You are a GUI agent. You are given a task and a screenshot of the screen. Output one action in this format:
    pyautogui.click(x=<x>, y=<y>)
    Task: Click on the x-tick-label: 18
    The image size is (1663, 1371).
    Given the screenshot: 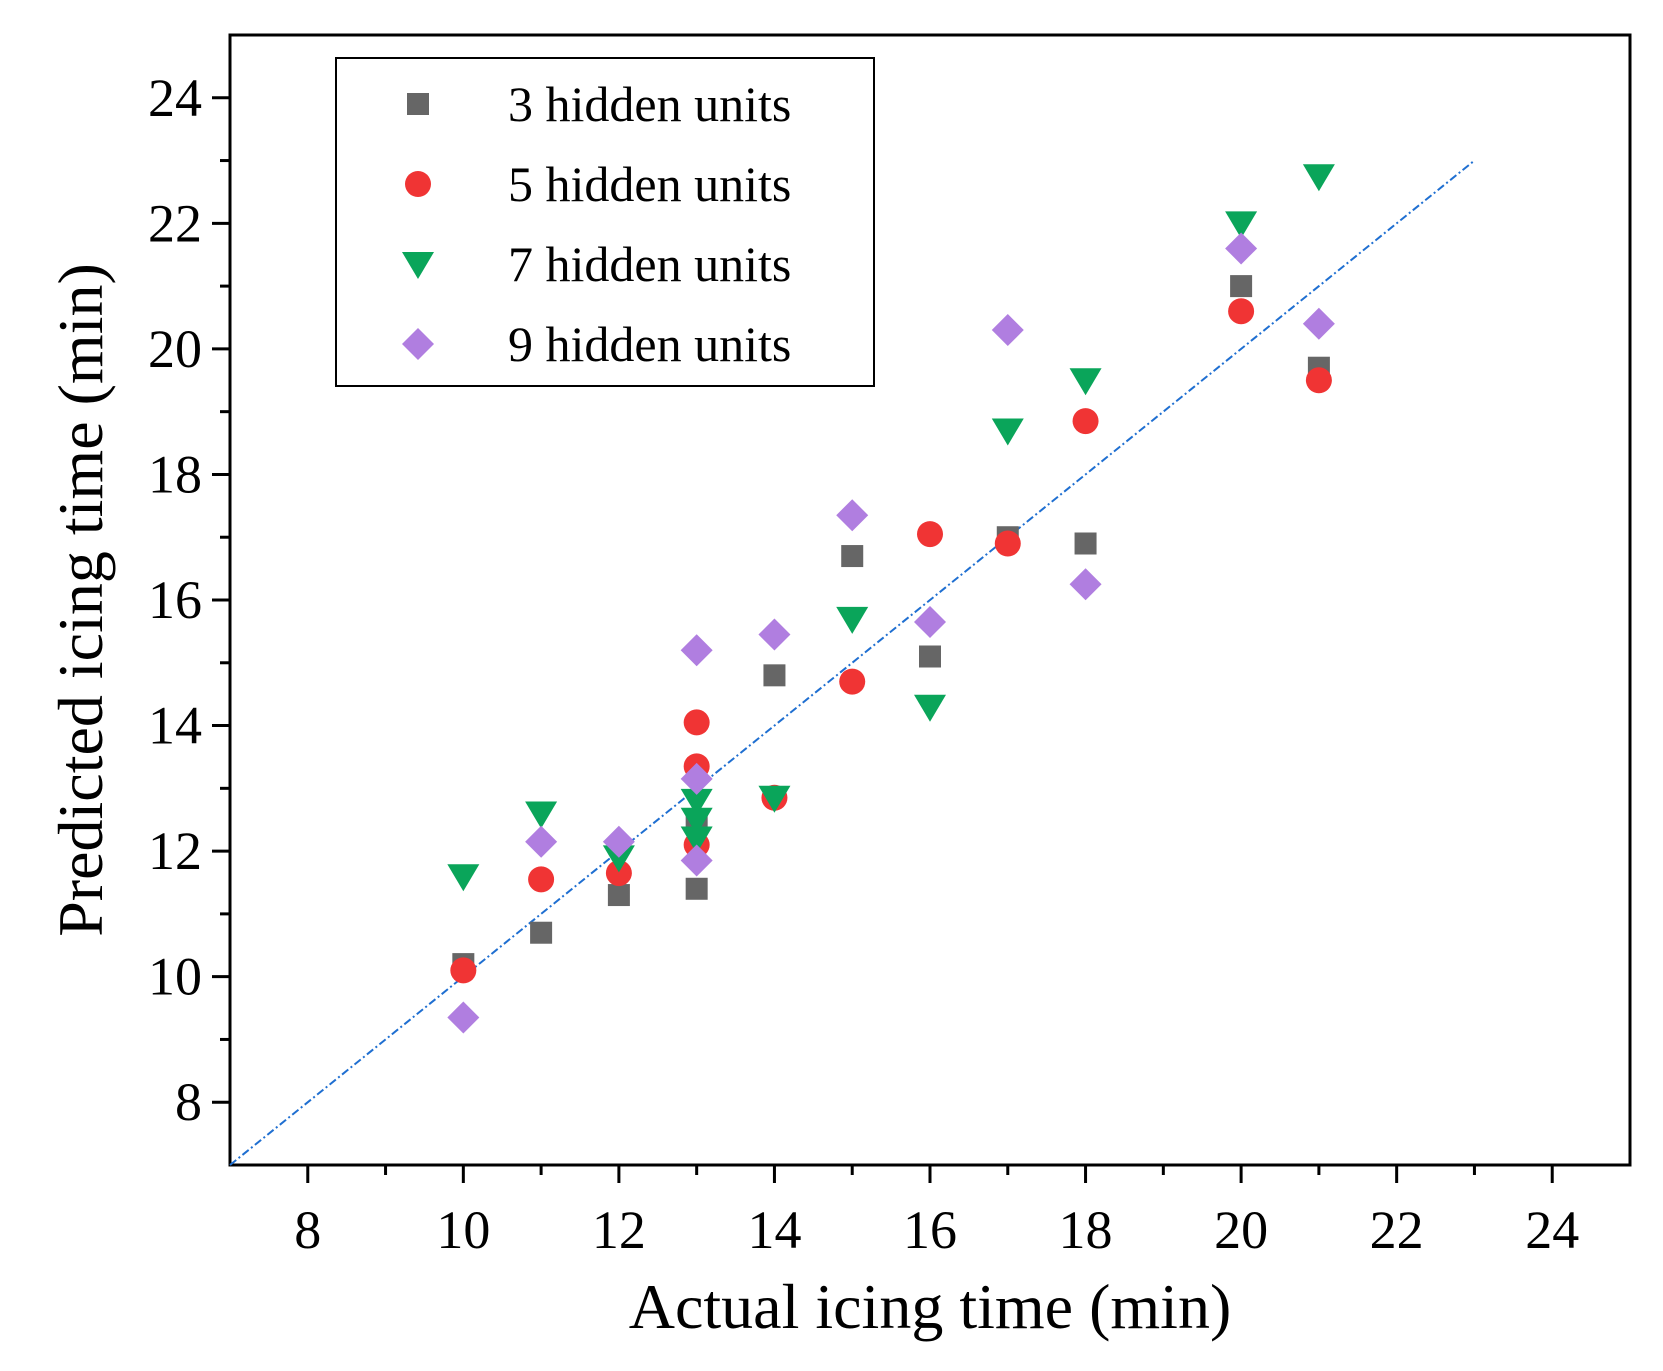 What is the action you would take?
    pyautogui.click(x=1086, y=1230)
    